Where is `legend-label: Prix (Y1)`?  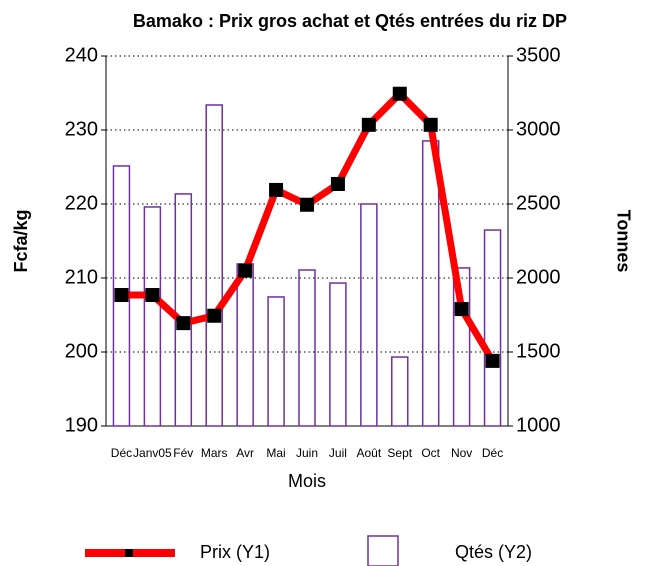 legend-label: Prix (Y1) is located at coordinates (235, 552).